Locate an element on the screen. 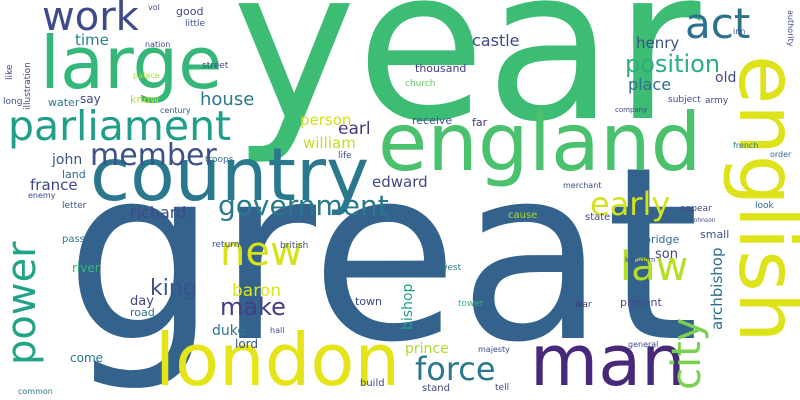 The image size is (800, 400). word: thousand is located at coordinates (440, 68).